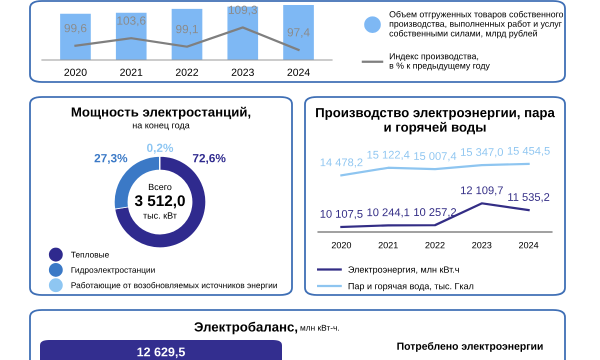 This screenshot has height=360, width=600. What do you see at coordinates (482, 153) in the screenshot?
I see `data-label: 15 347,0` at bounding box center [482, 153].